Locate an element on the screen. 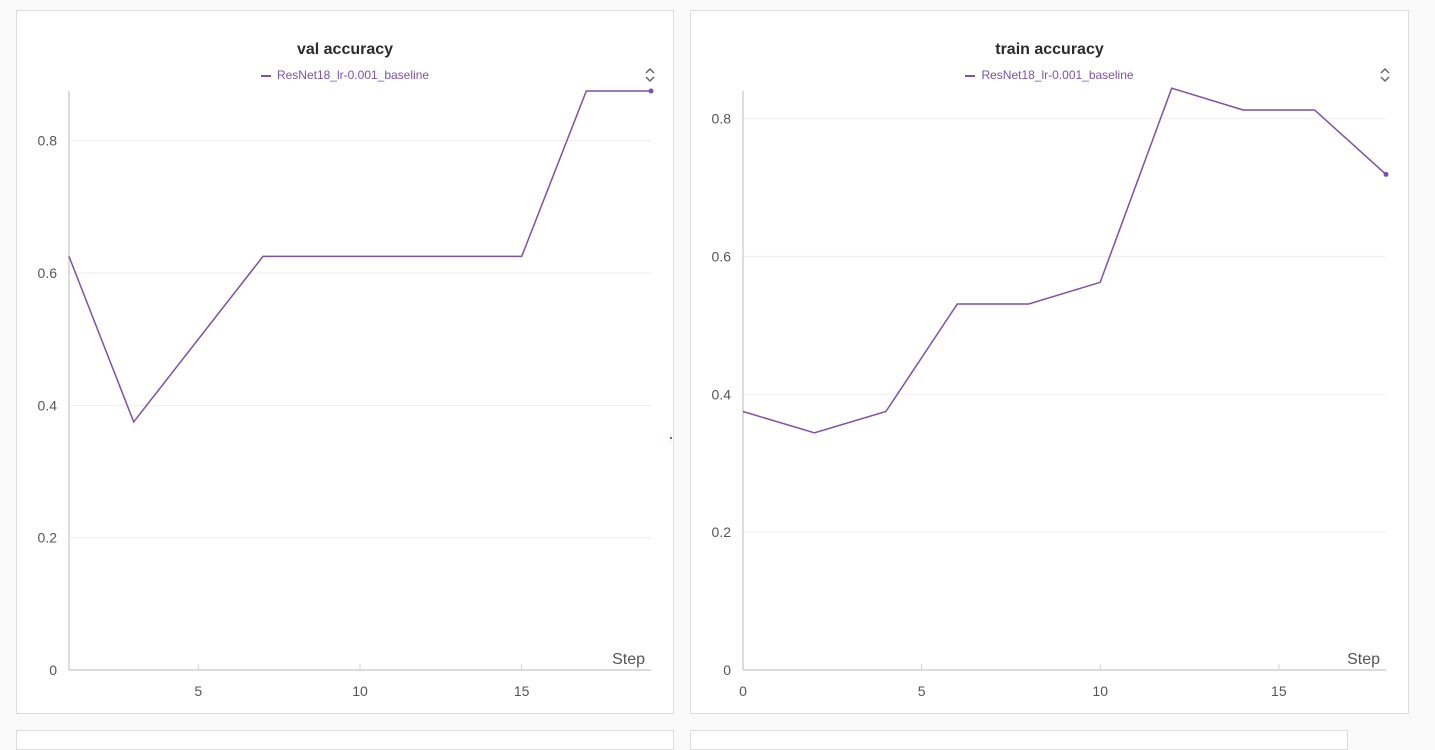 This screenshot has width=1435, height=750. x-tick-label: 0 is located at coordinates (743, 691).